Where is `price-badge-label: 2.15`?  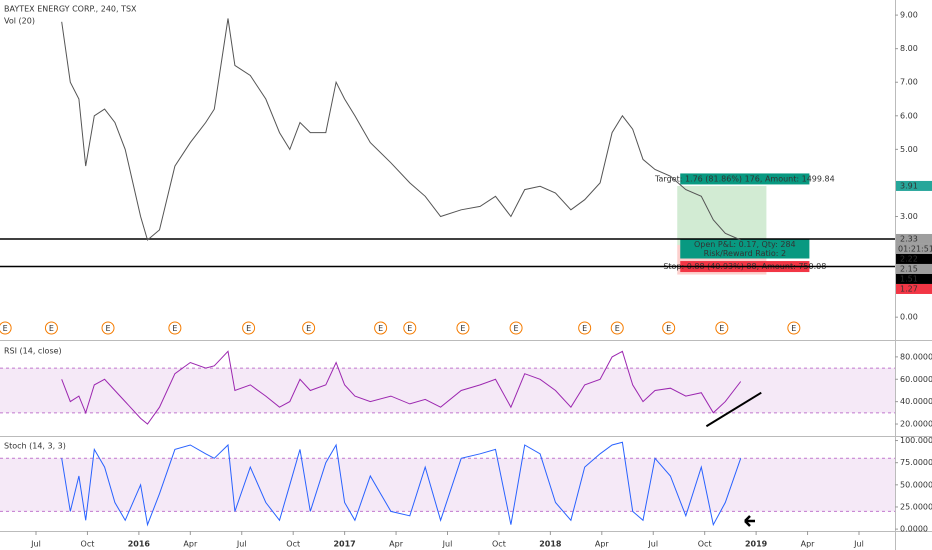 price-badge-label: 2.15 is located at coordinates (909, 268).